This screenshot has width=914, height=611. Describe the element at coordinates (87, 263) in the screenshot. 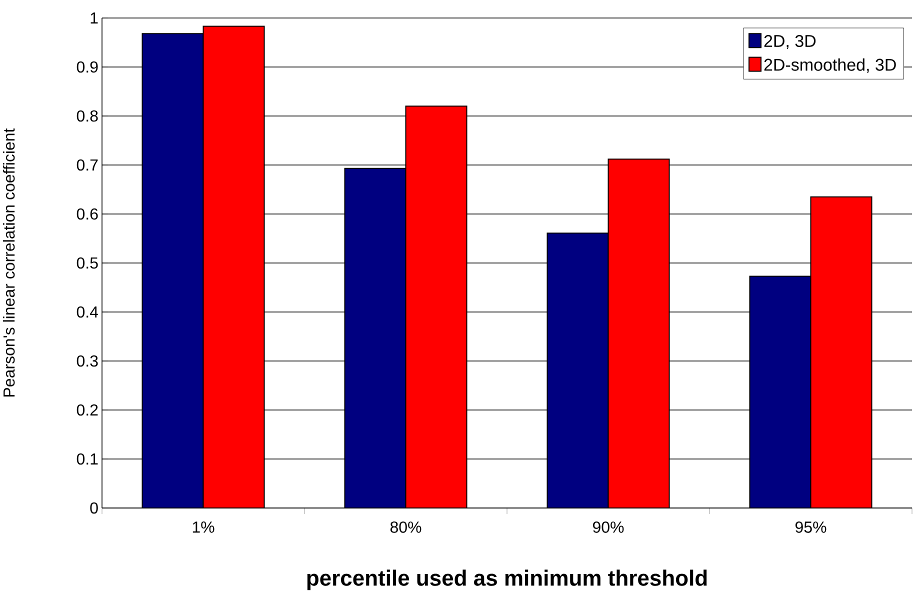

I see `y-tick-label: 0.5` at that location.